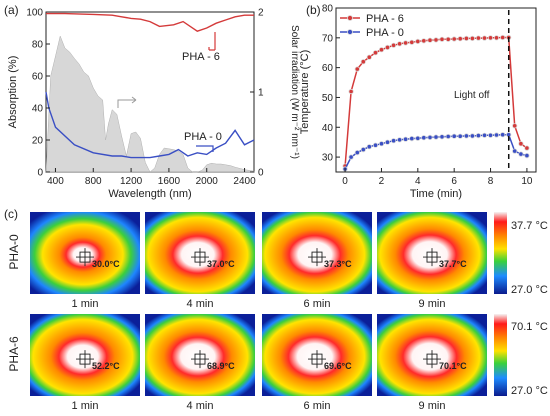  What do you see at coordinates (317, 406) in the screenshot?
I see `frame-time-label: 6 min` at bounding box center [317, 406].